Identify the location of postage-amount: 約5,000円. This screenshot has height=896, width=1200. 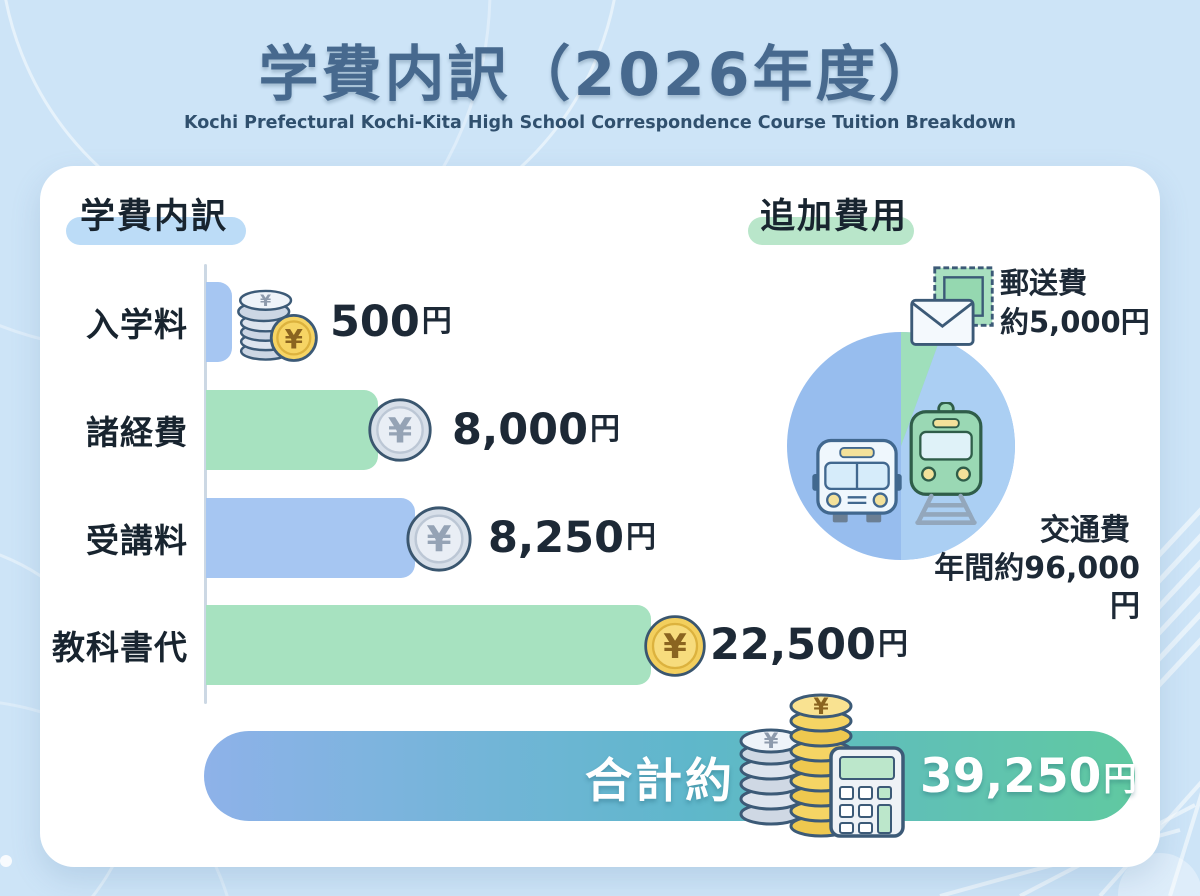
(1075, 322).